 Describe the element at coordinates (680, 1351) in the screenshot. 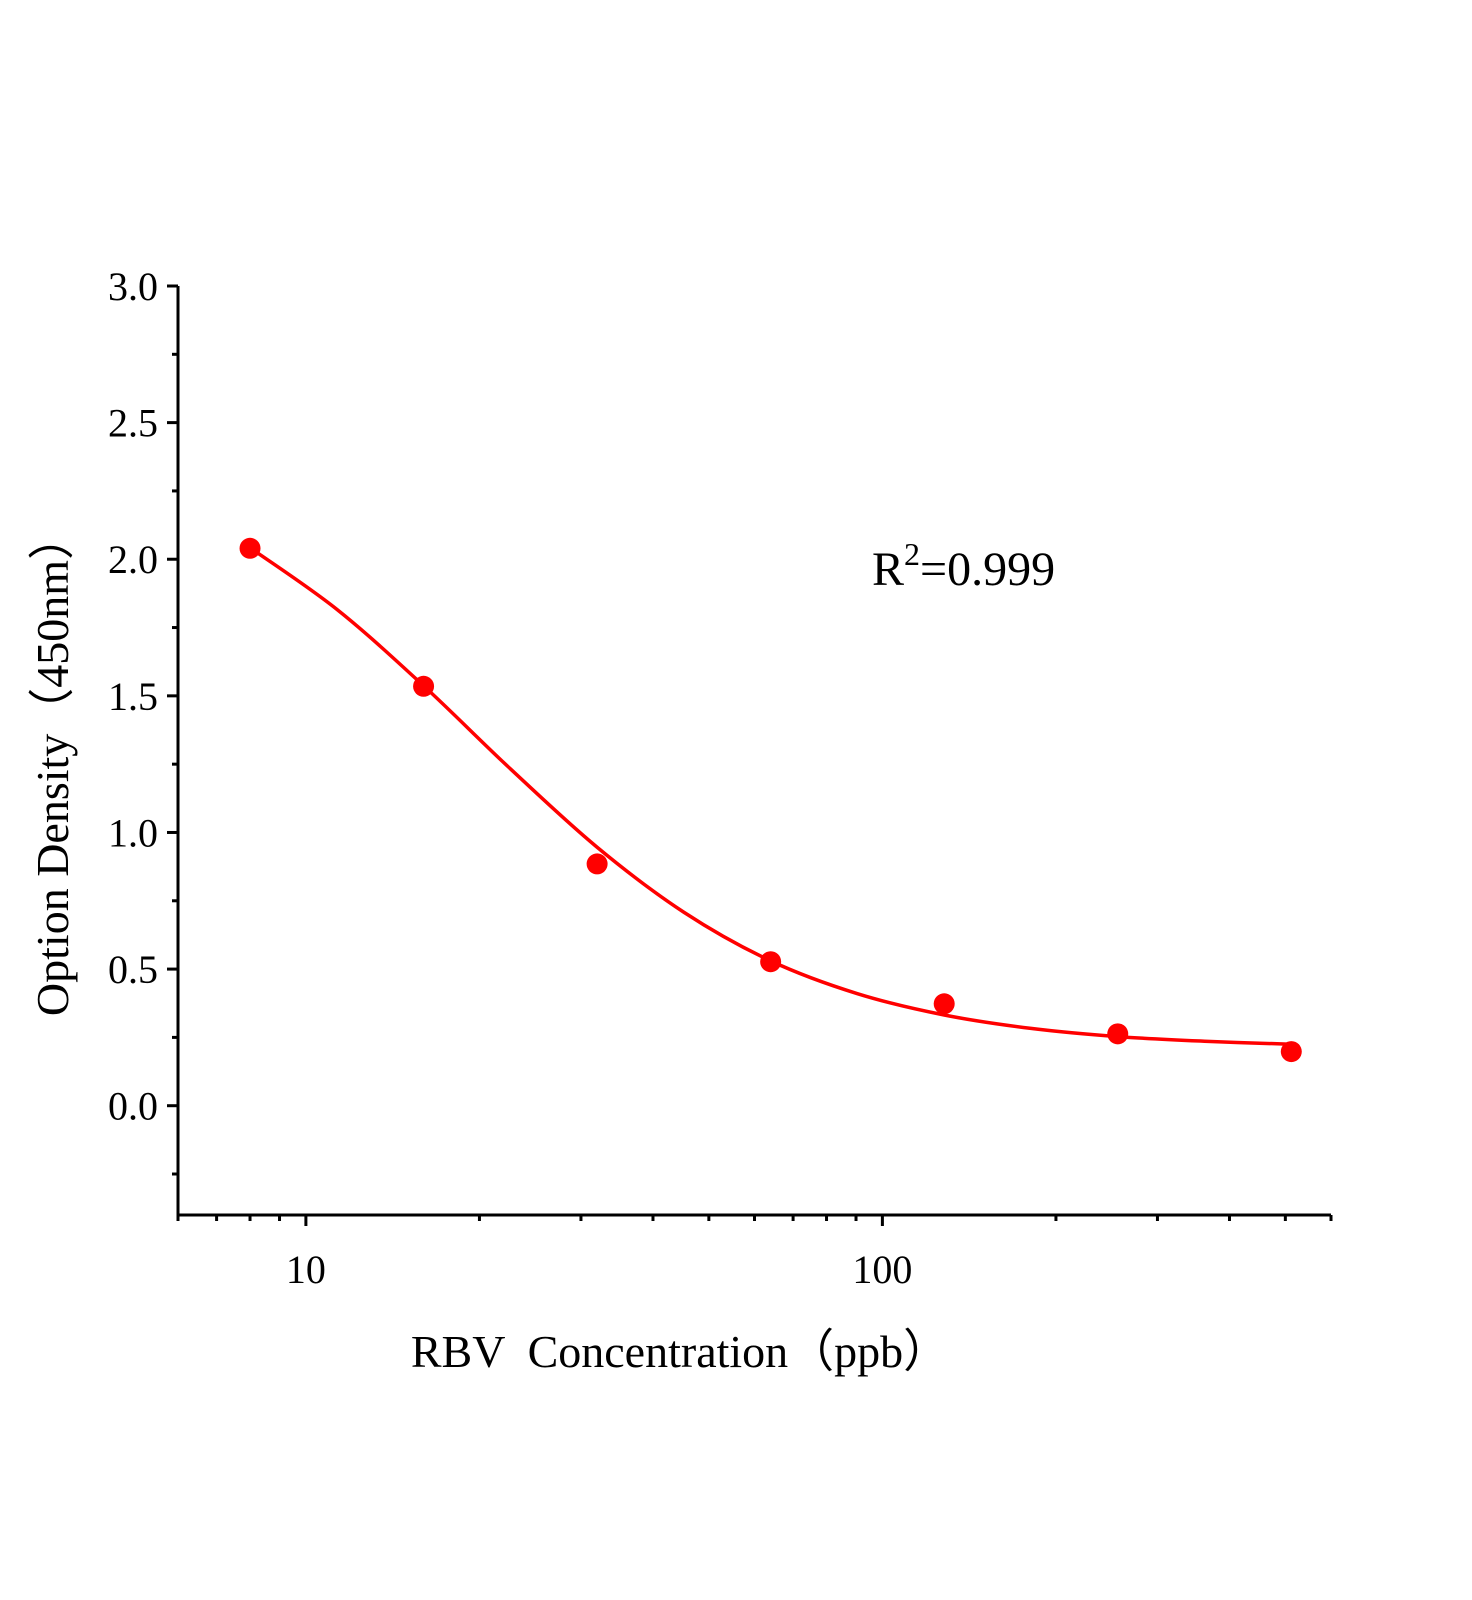

I see `x-axis-label: RBV Concentration（ppb）` at that location.